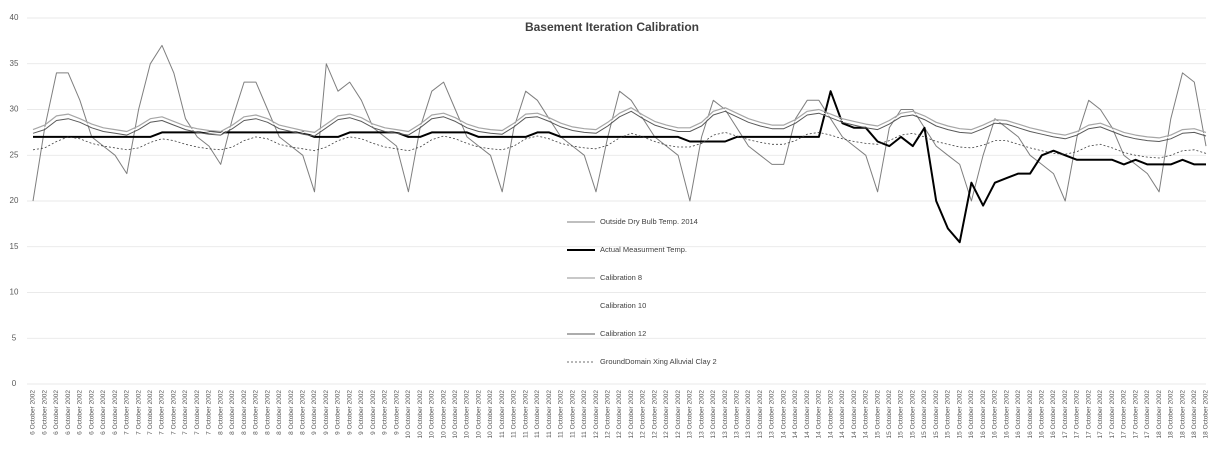 The image size is (1208, 454). What do you see at coordinates (14, 154) in the screenshot?
I see `y-tick-label: 25` at bounding box center [14, 154].